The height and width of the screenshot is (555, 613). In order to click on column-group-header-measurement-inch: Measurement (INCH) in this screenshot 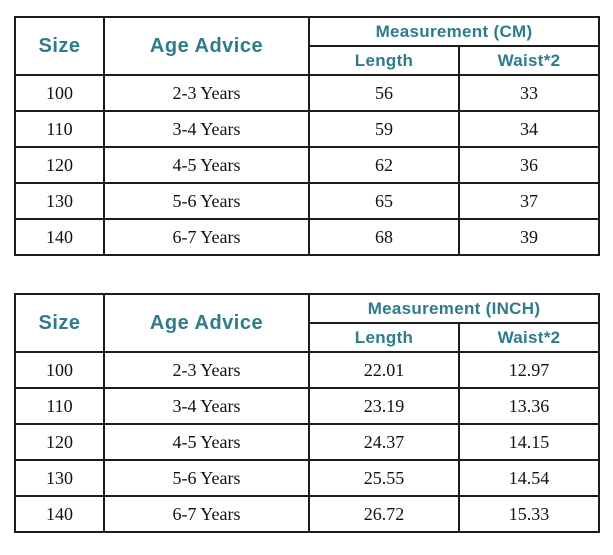, I will do `click(454, 308)`.